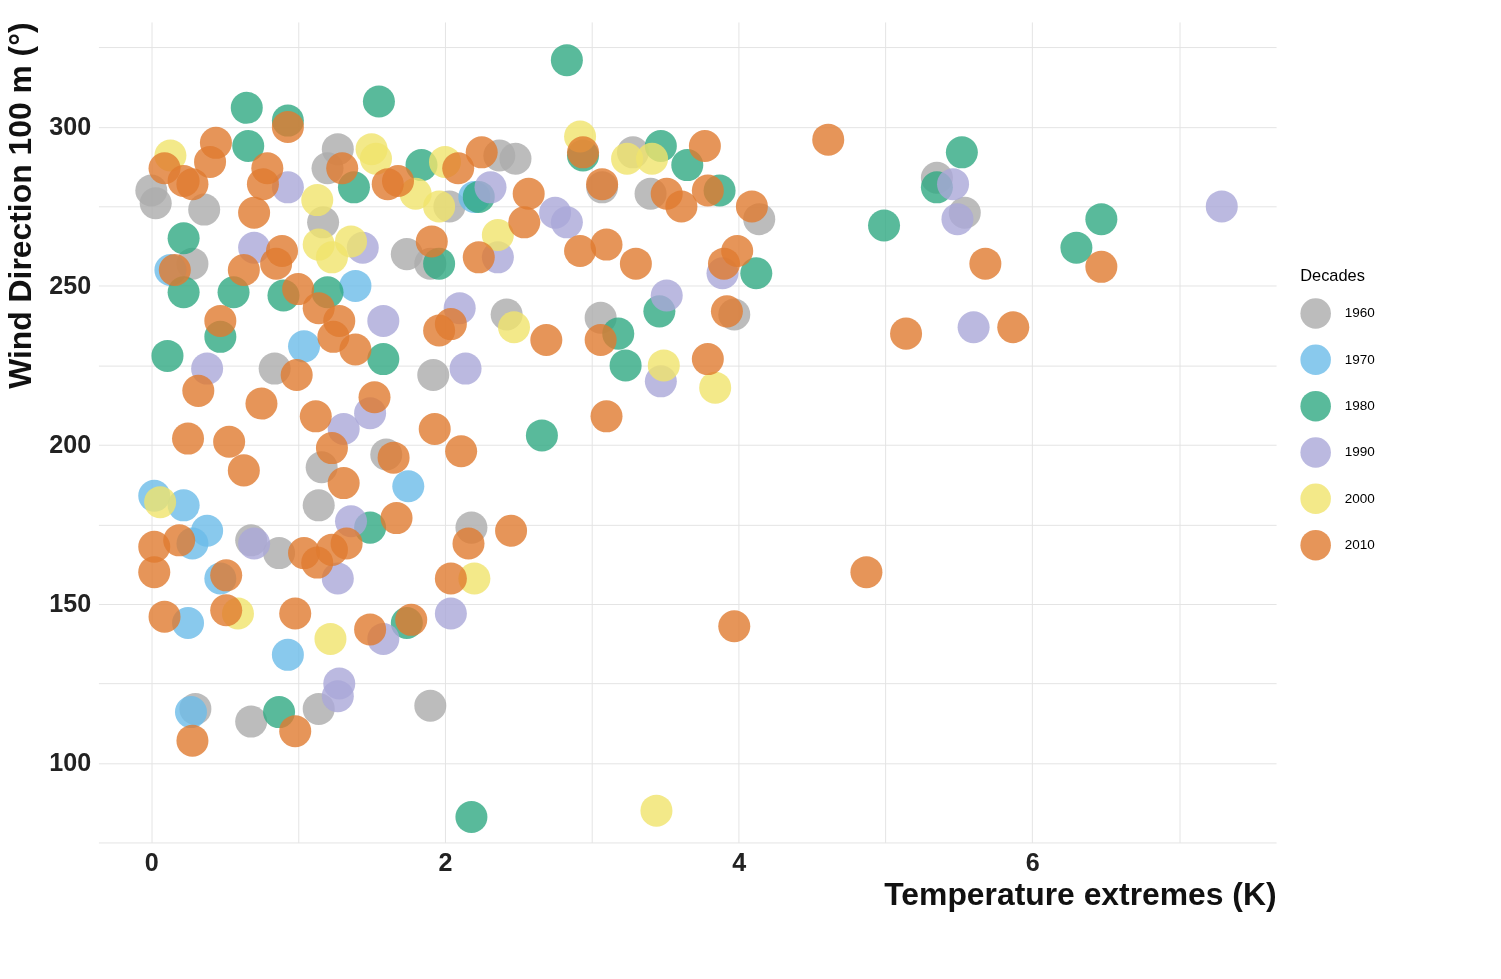  Describe the element at coordinates (151, 861) in the screenshot. I see `x-tick-label: 0` at that location.